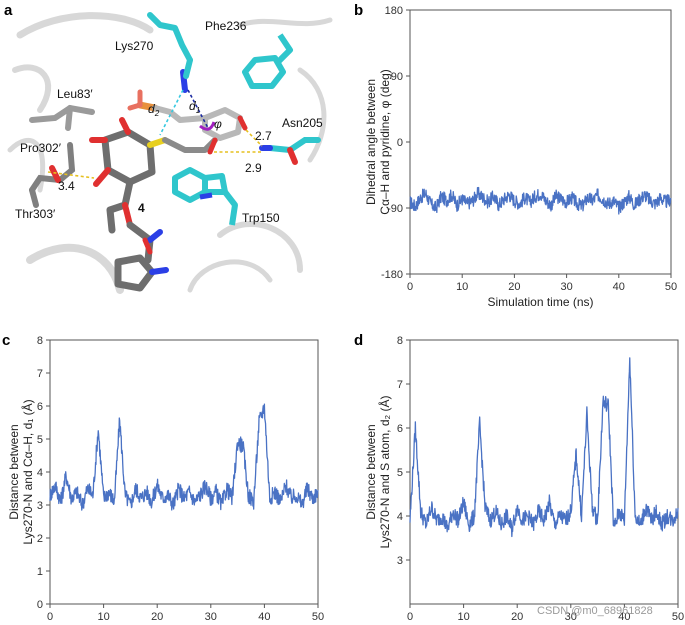 This screenshot has width=685, height=625. What do you see at coordinates (566, 287) in the screenshot?
I see `x-tick-label-b: 30` at bounding box center [566, 287].